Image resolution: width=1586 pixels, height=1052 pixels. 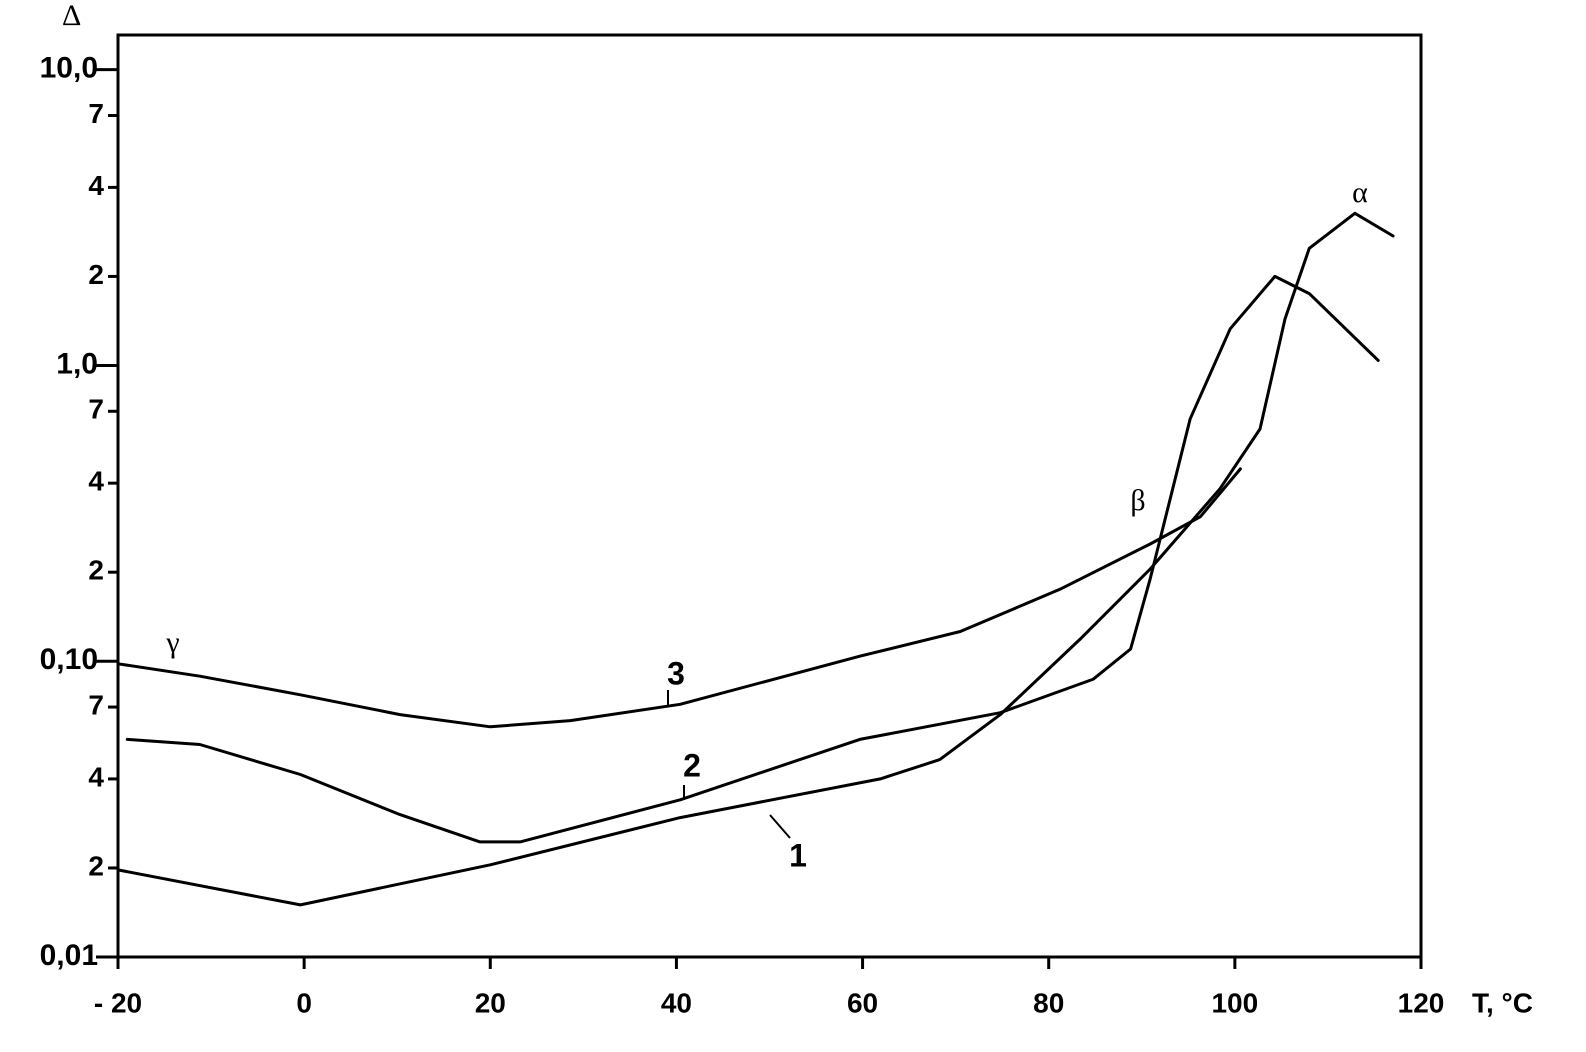 What do you see at coordinates (1360, 192) in the screenshot?
I see `annotation: α` at bounding box center [1360, 192].